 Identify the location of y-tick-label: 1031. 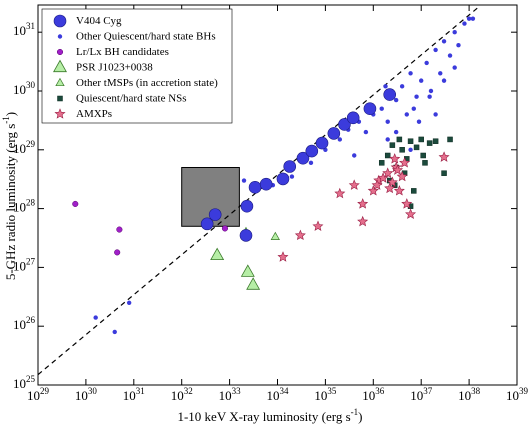
(24, 29).